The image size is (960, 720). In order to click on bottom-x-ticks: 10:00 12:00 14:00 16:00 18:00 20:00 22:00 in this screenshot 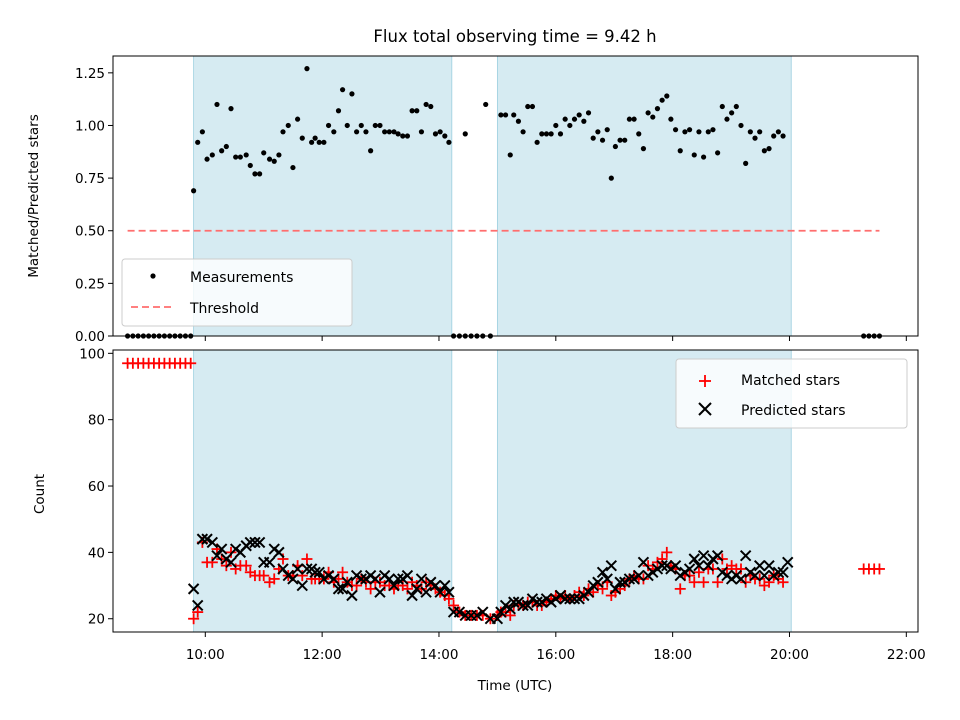, I will do `click(556, 647)`.